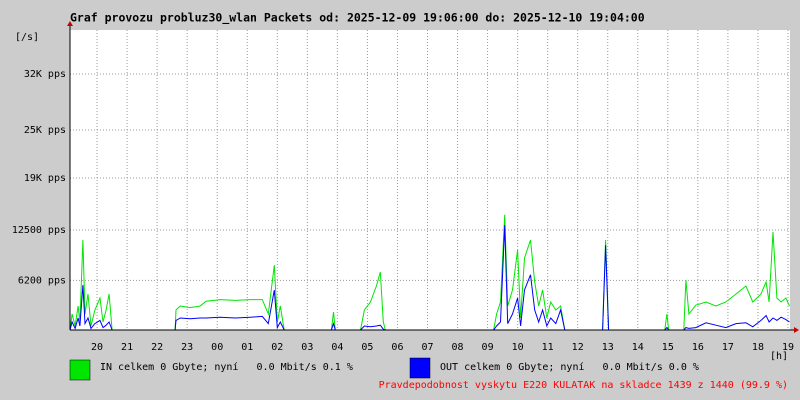 The width and height of the screenshot is (800, 400). What do you see at coordinates (337, 347) in the screenshot?
I see `x-tick-label: 04` at bounding box center [337, 347].